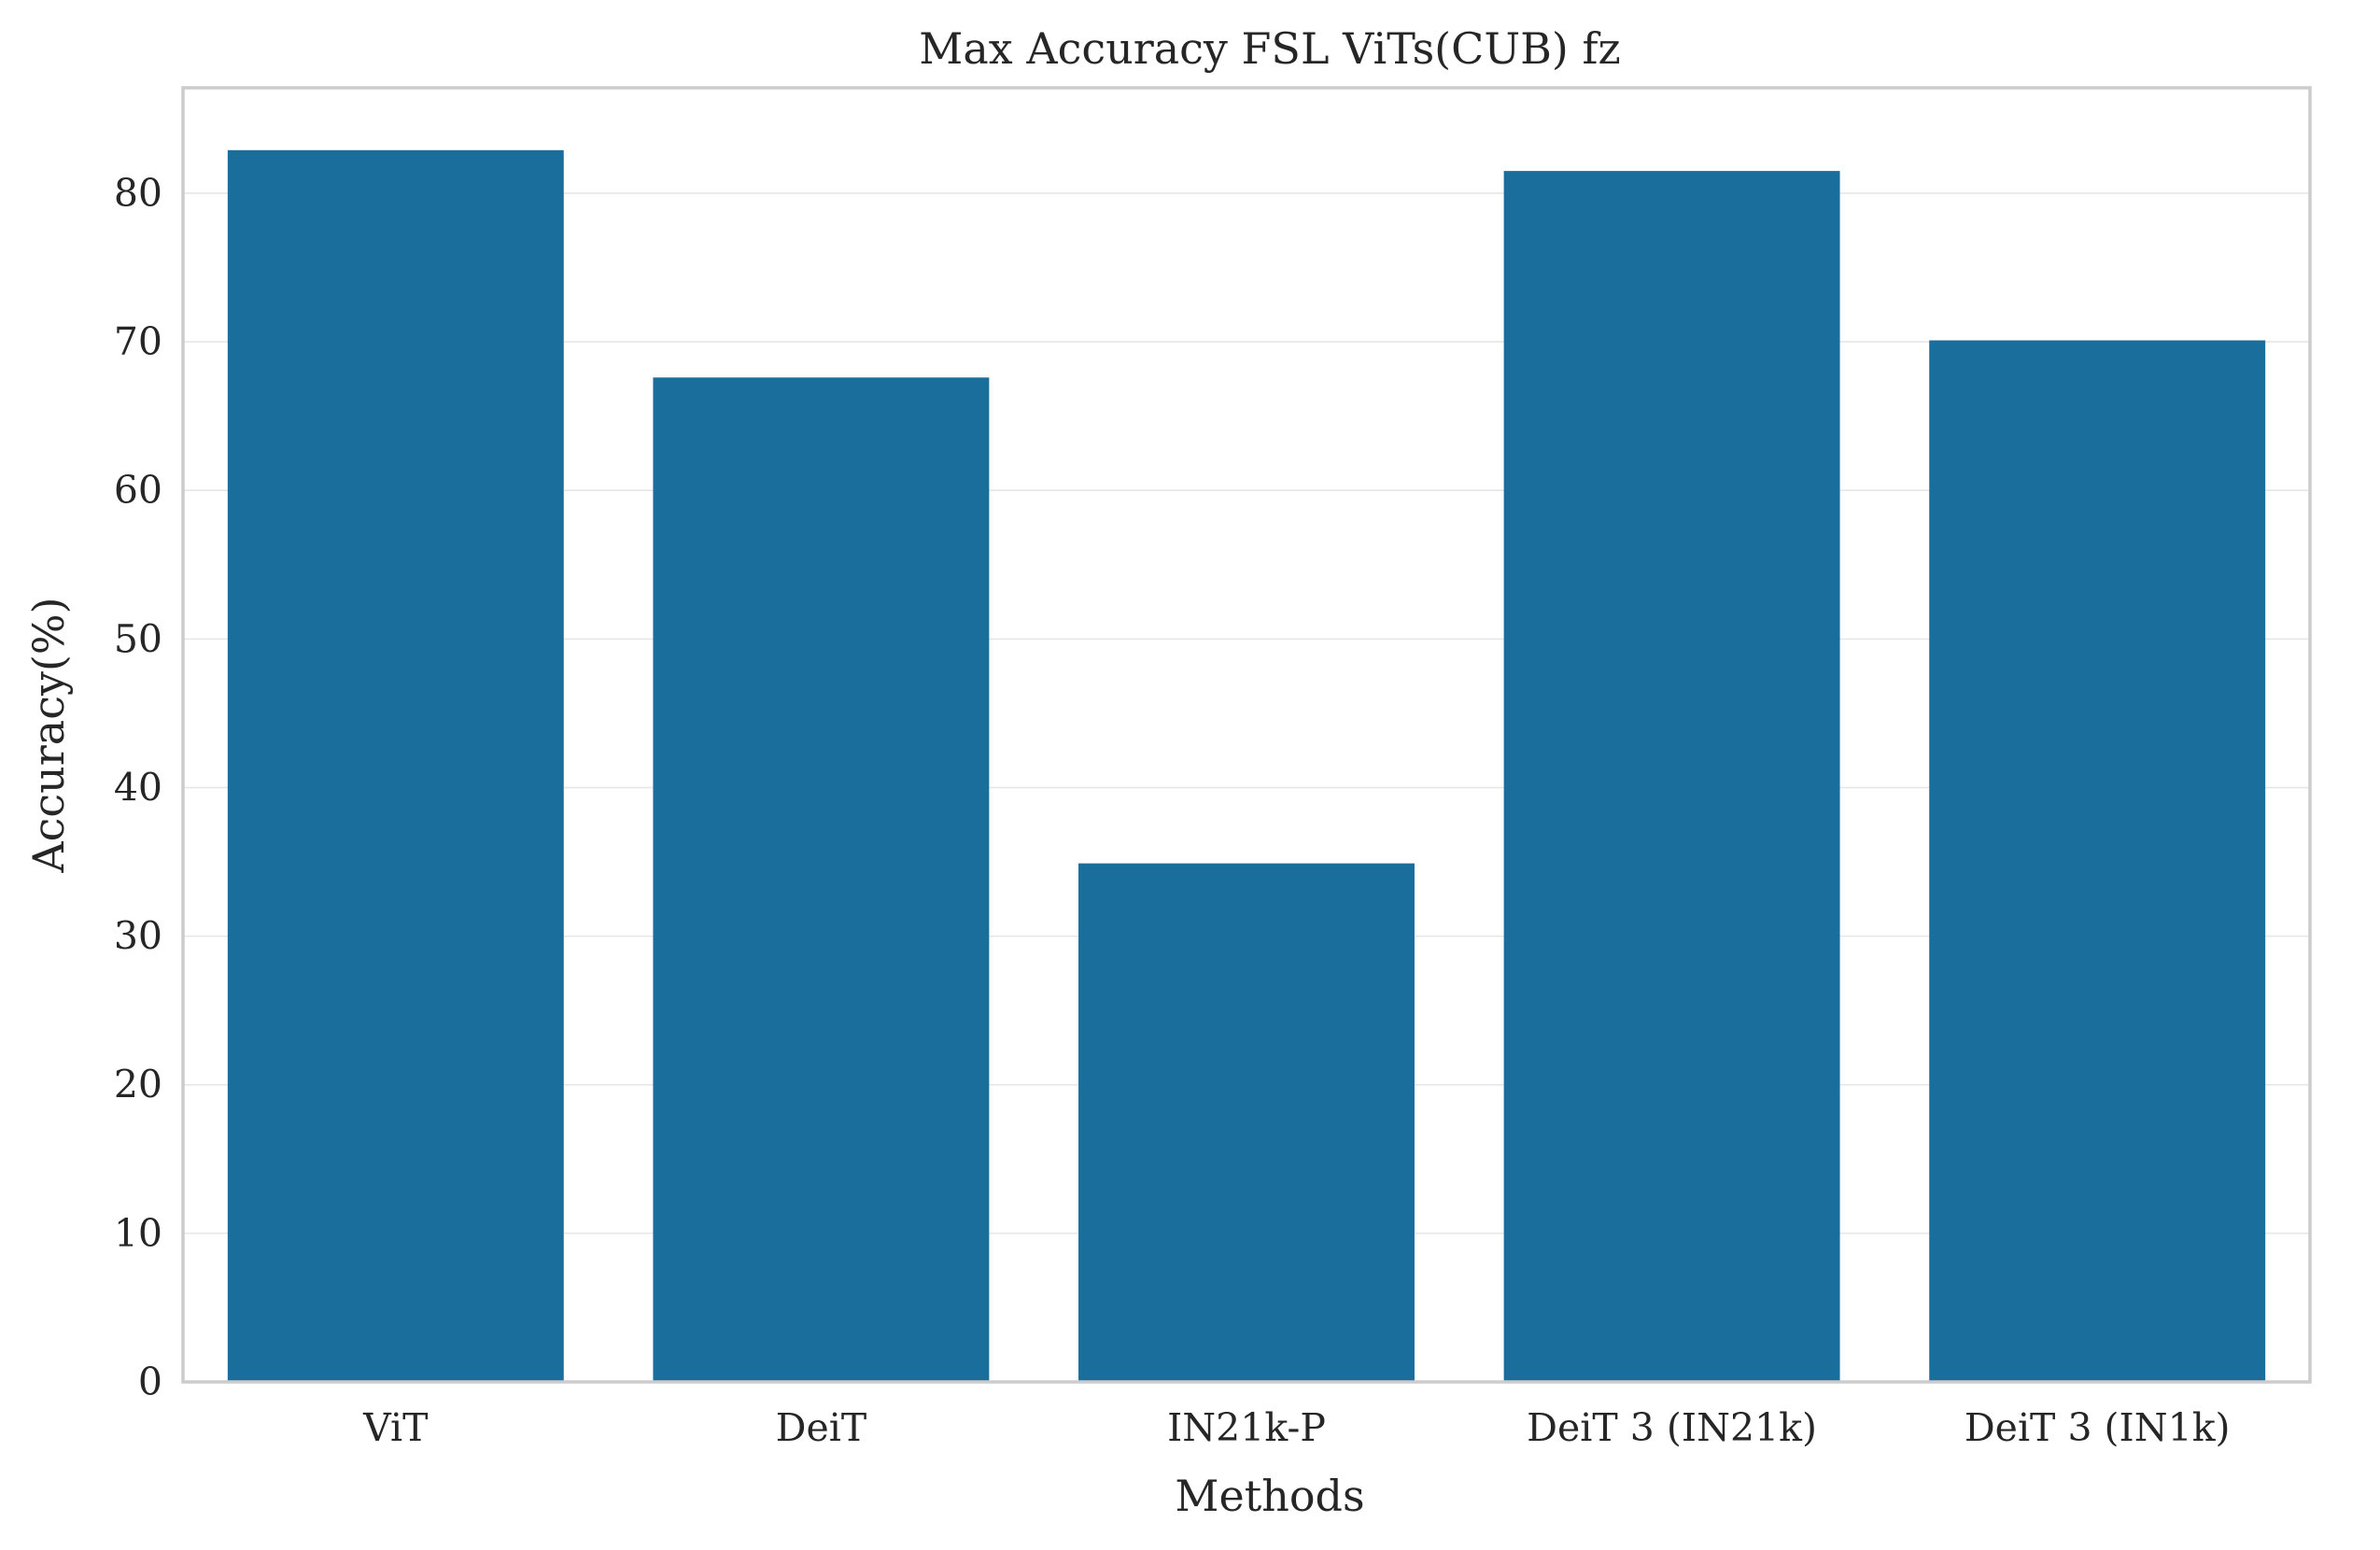 The image size is (2380, 1550). I want to click on x-tick-label: ViT, so click(395, 1427).